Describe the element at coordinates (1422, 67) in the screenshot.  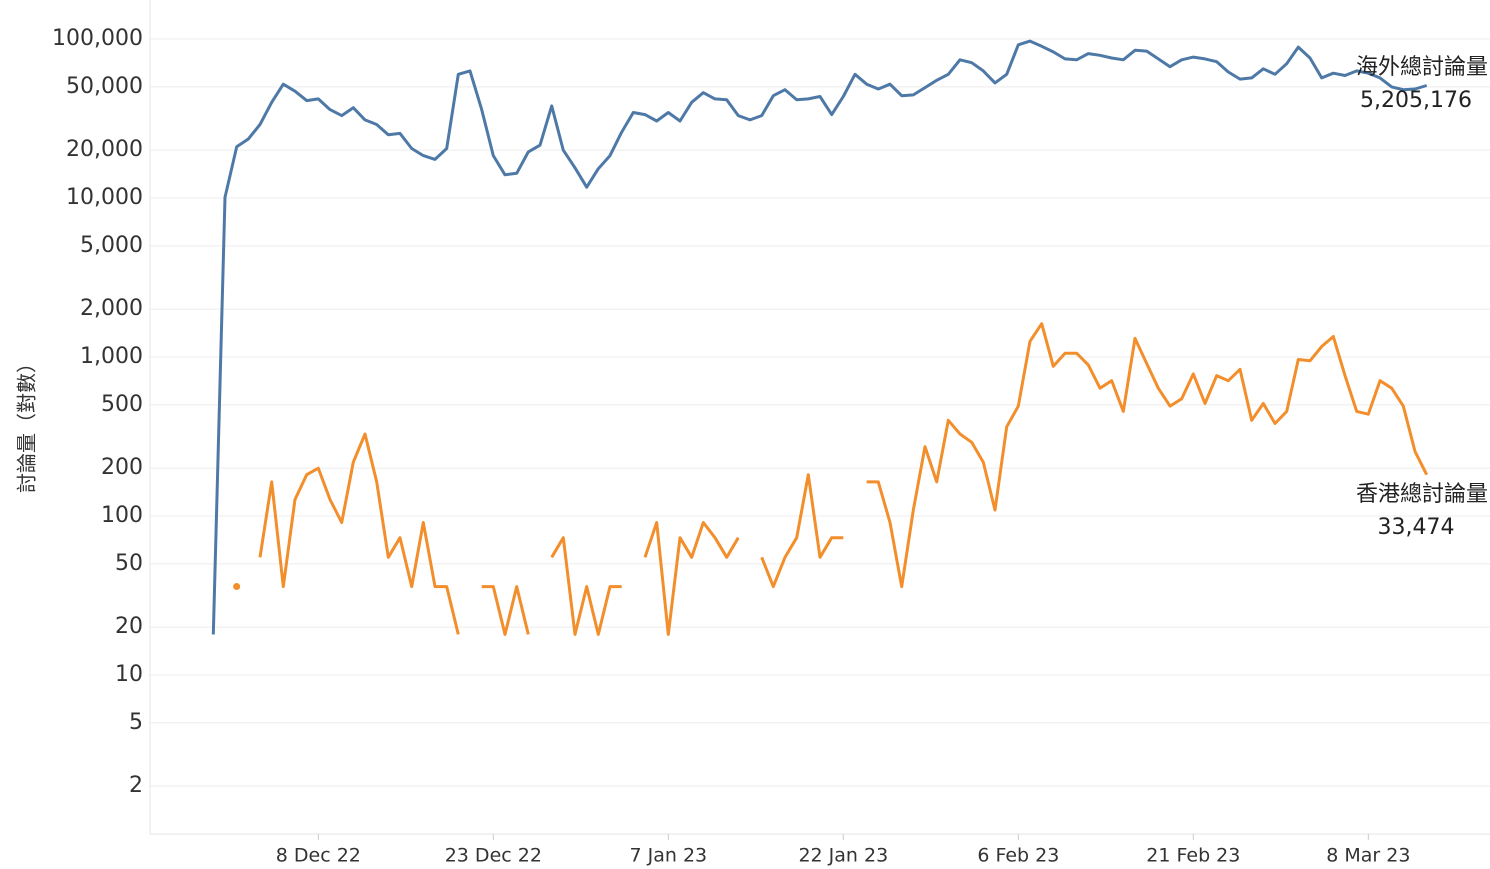
I see `annotation: 海外總討論量` at that location.